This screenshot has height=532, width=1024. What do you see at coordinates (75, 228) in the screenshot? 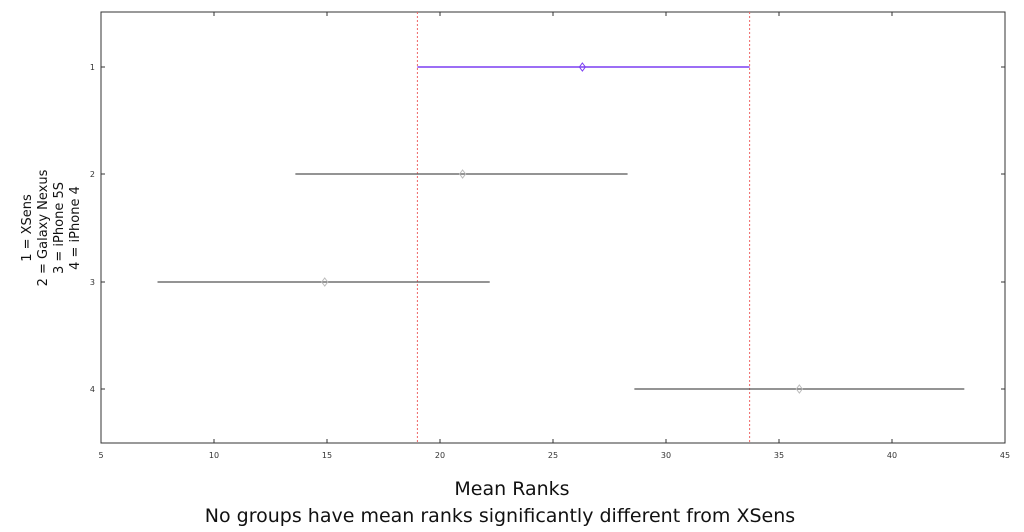
I see `ylabel-line-4: 4 = iPhone 4` at bounding box center [75, 228].